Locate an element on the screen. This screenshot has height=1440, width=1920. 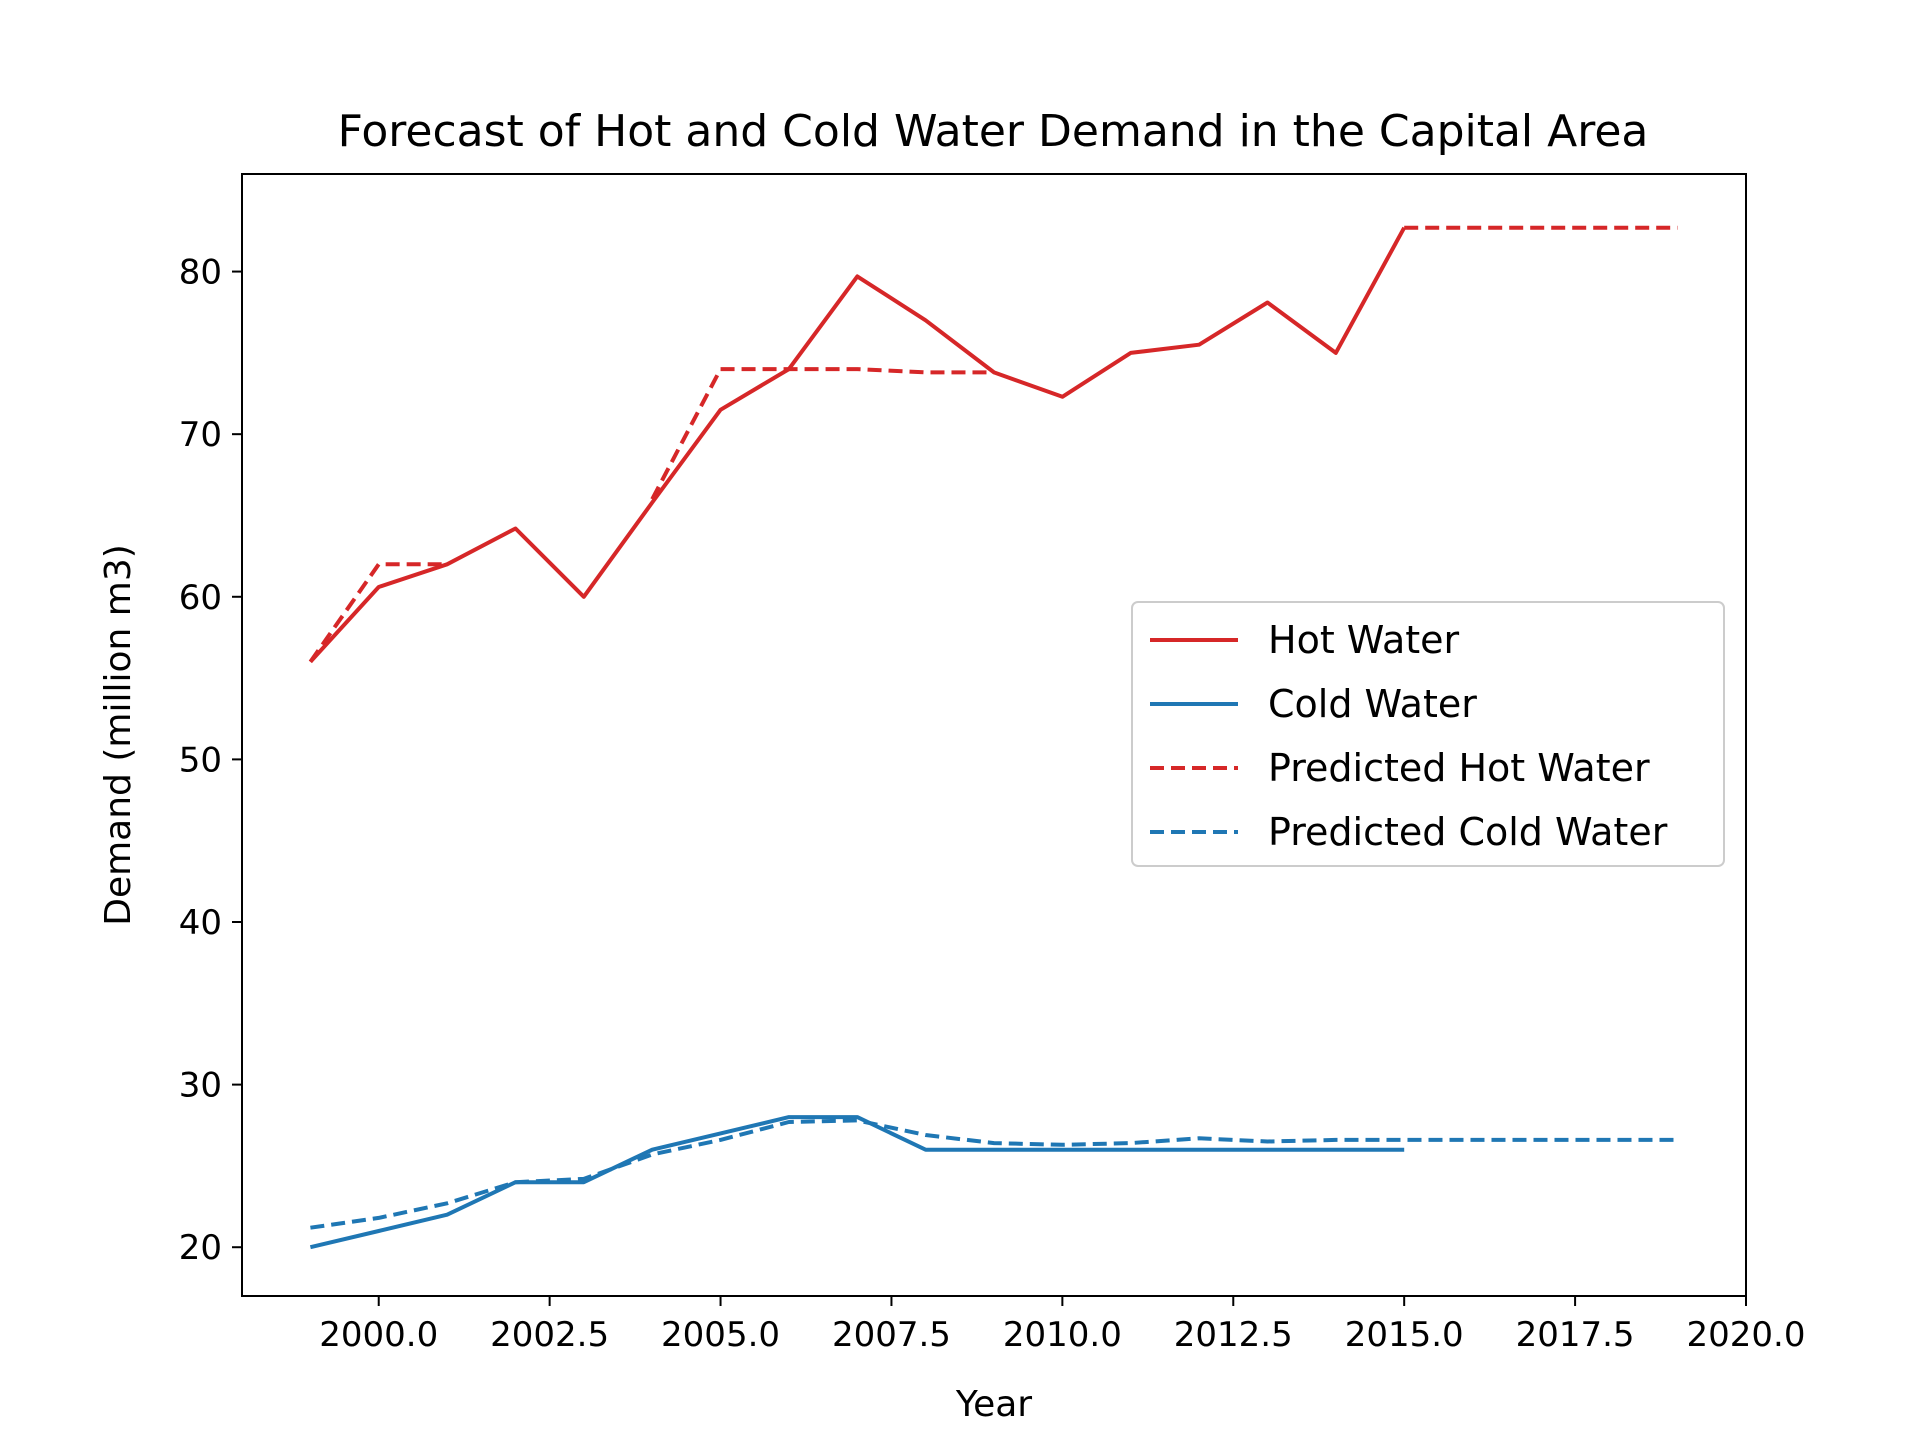
legend-label-hot-water: Hot Water is located at coordinates (1364, 640).